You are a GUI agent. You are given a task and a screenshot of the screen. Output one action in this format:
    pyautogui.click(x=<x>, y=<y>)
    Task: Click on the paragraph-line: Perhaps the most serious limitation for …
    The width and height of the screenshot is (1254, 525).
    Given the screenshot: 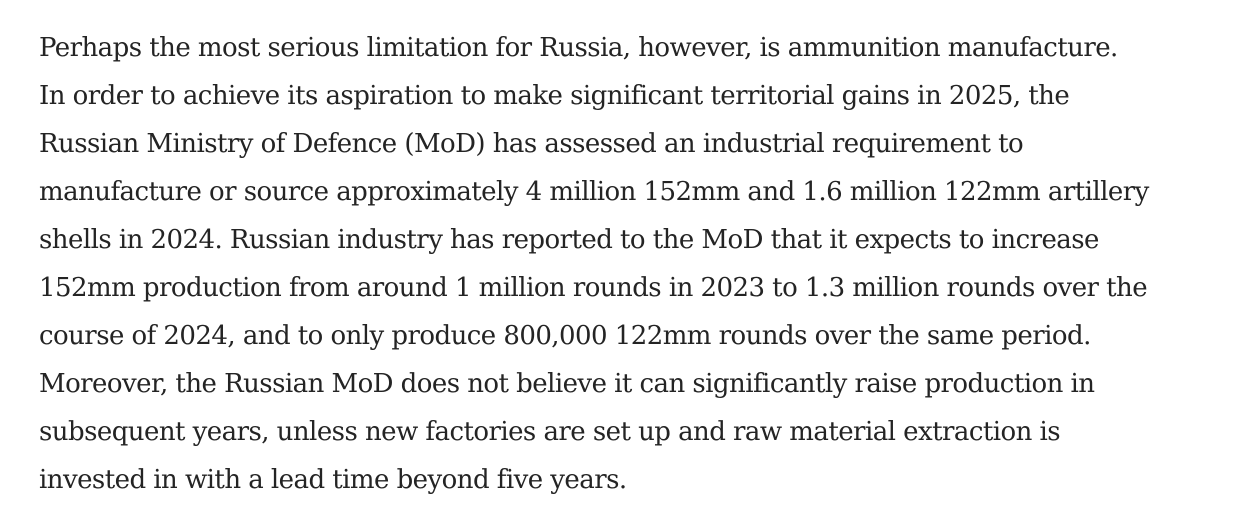 What is the action you would take?
    pyautogui.click(x=578, y=48)
    